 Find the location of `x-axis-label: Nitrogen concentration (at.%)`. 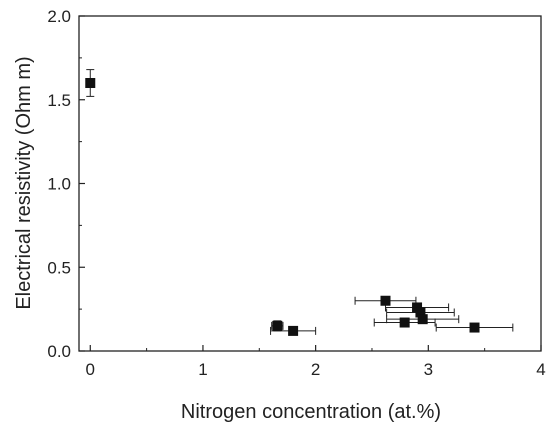

x-axis-label: Nitrogen concentration (at.%) is located at coordinates (311, 412).